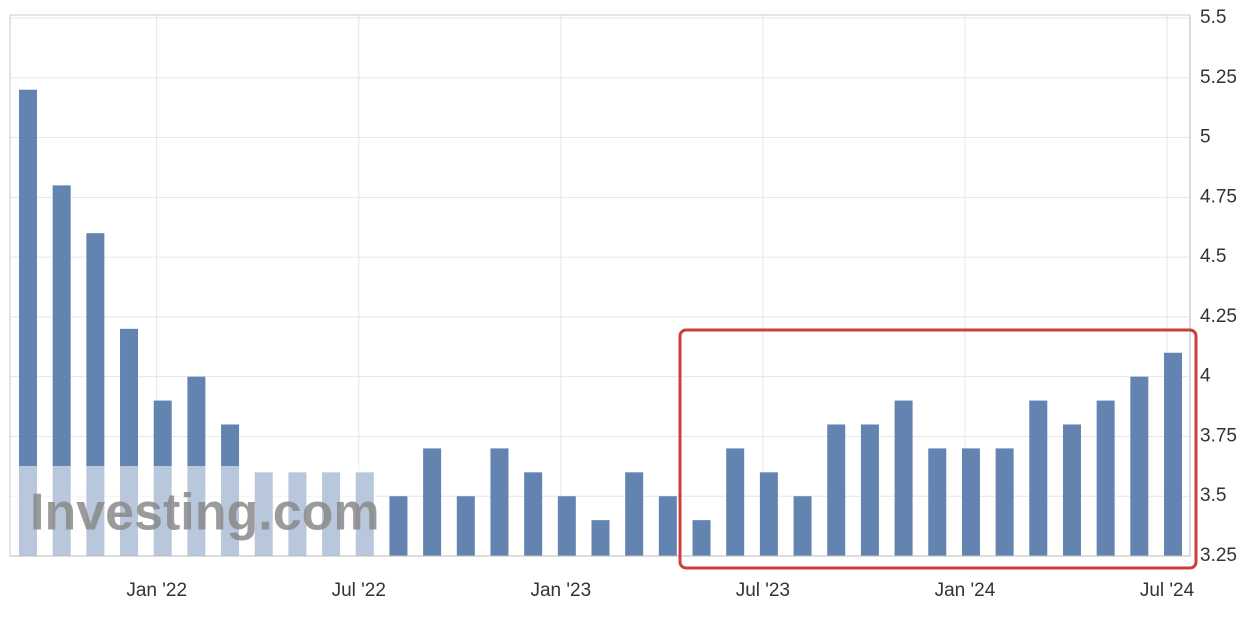 This screenshot has width=1260, height=622. Describe the element at coordinates (1218, 77) in the screenshot. I see `y-tick-label: 5.25` at that location.